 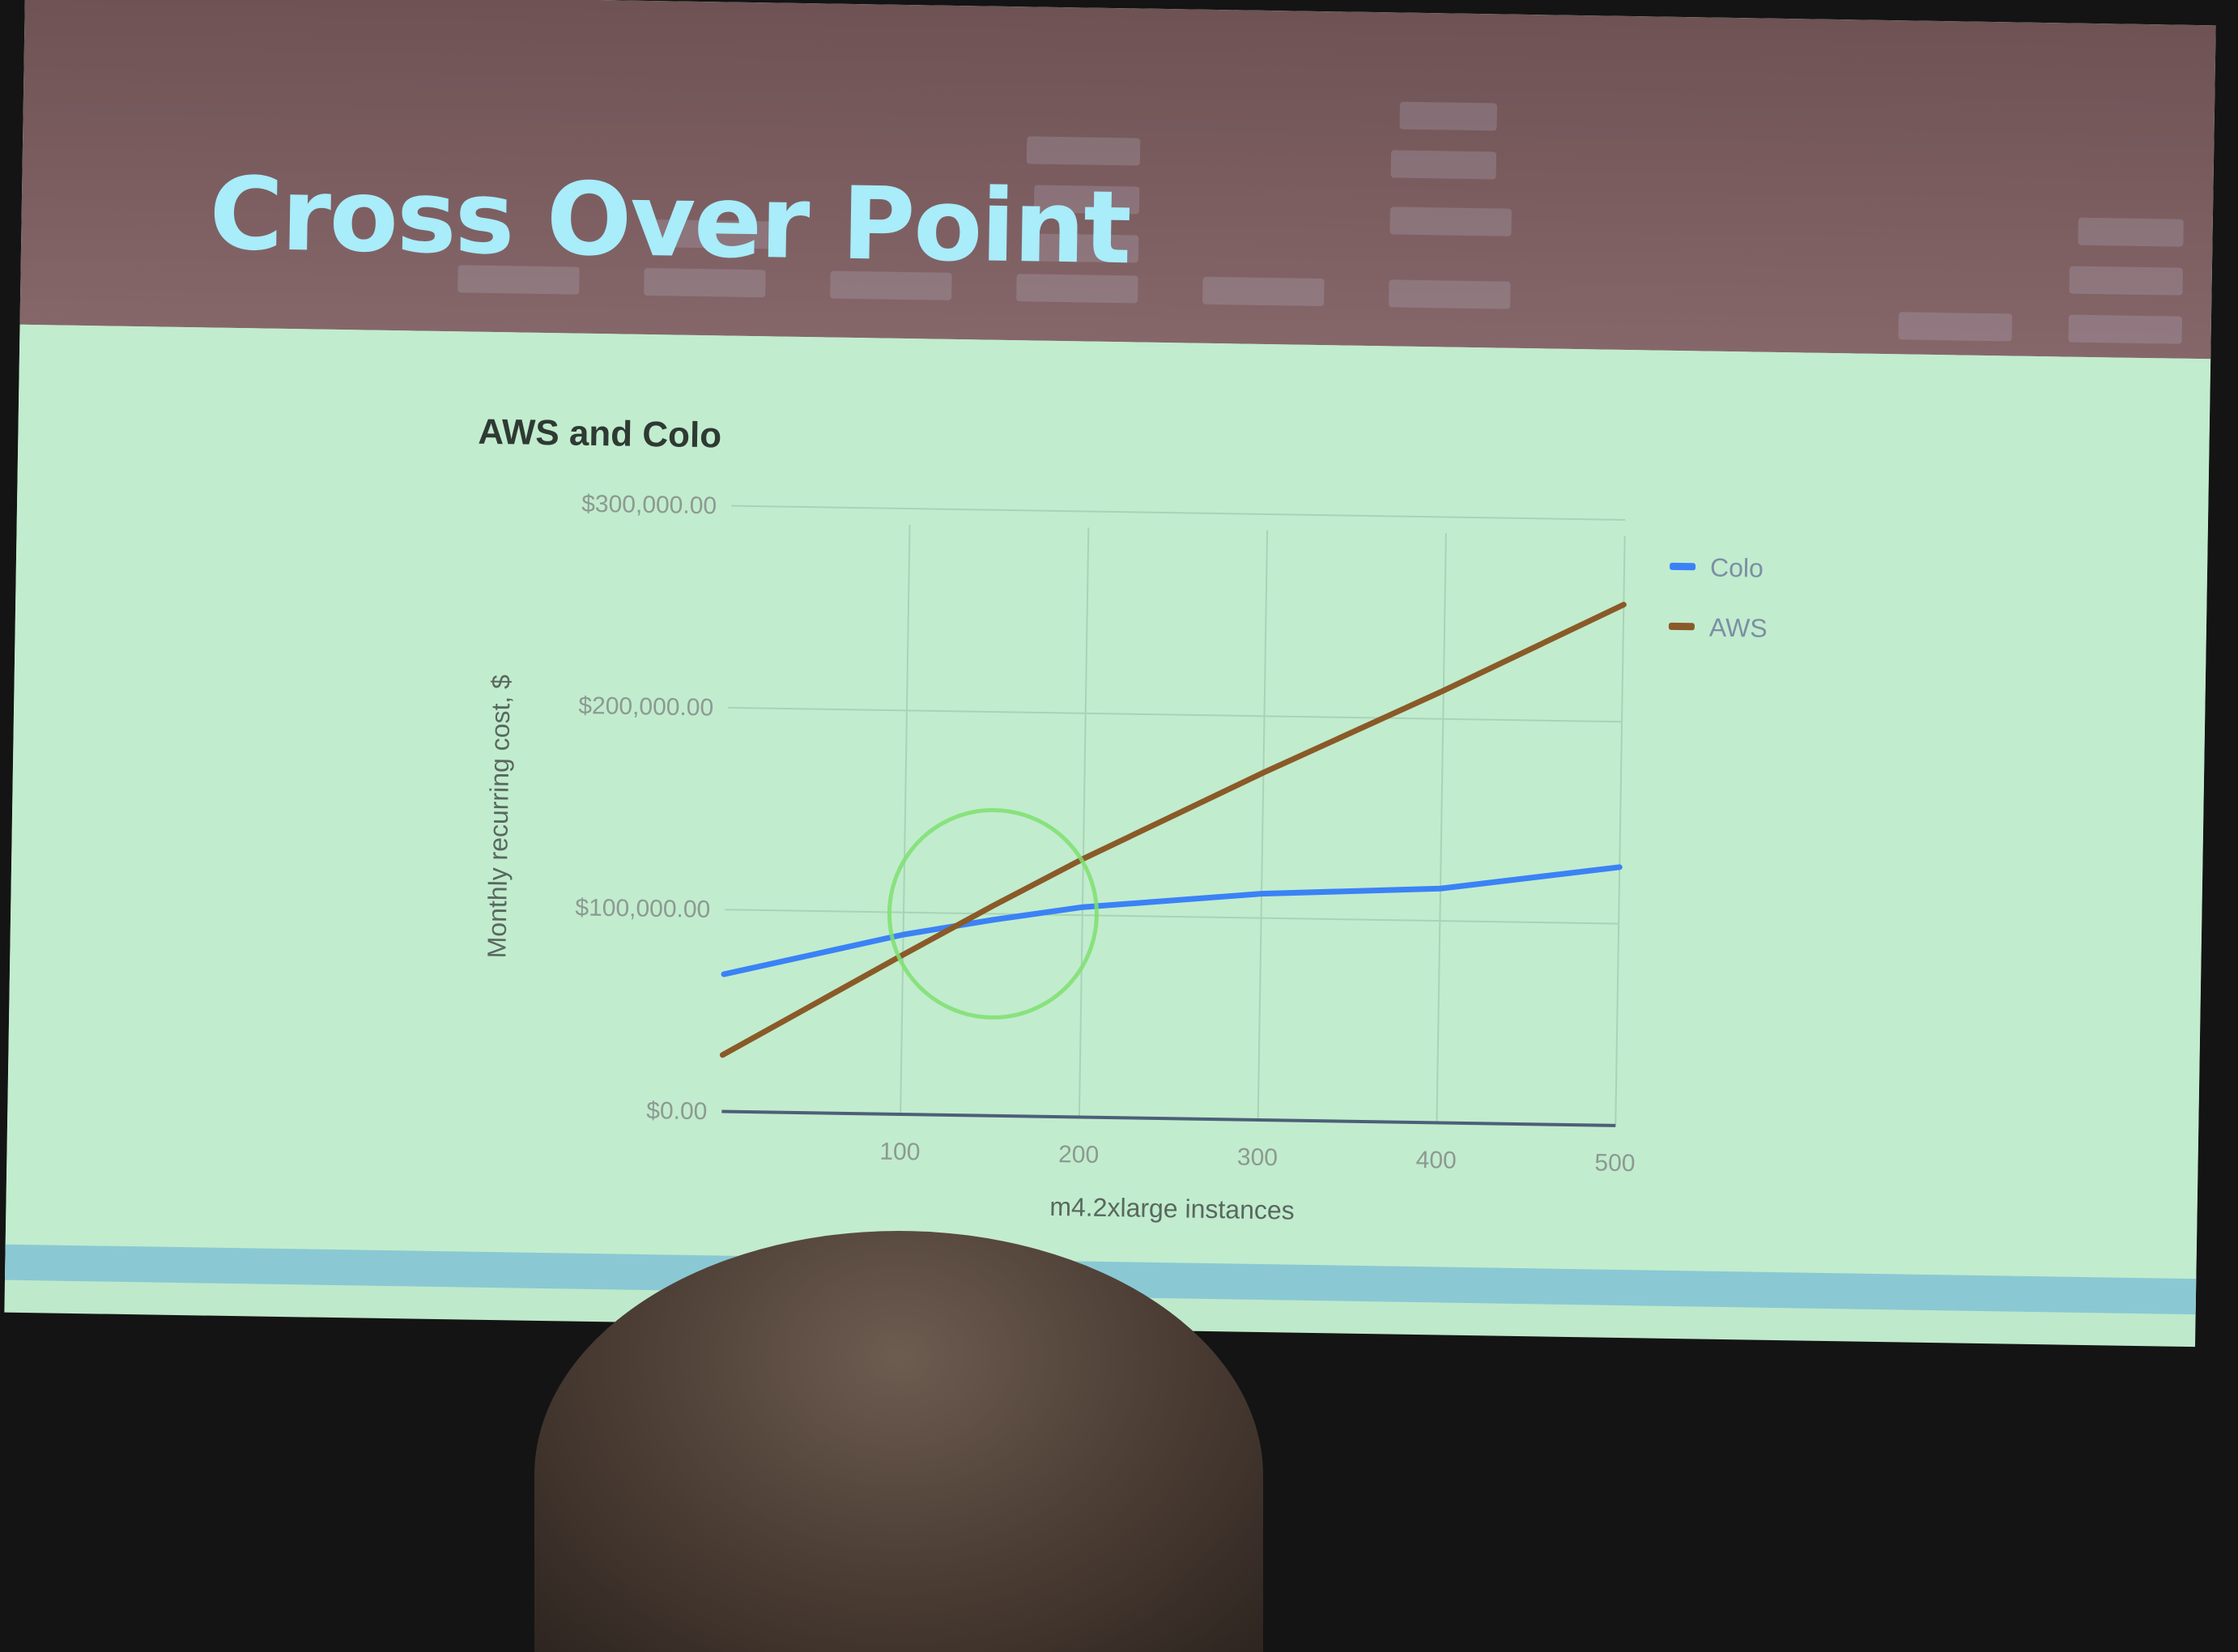 I want to click on crossover-highlight-circle, so click(x=993, y=913).